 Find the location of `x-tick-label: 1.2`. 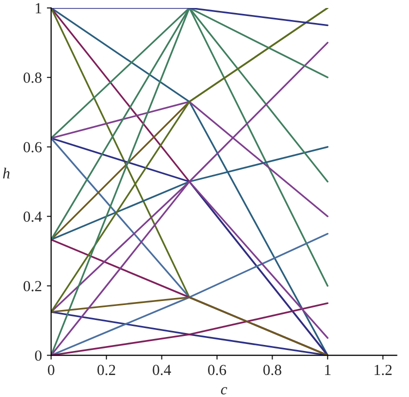

x-tick-label: 1.2 is located at coordinates (383, 370).